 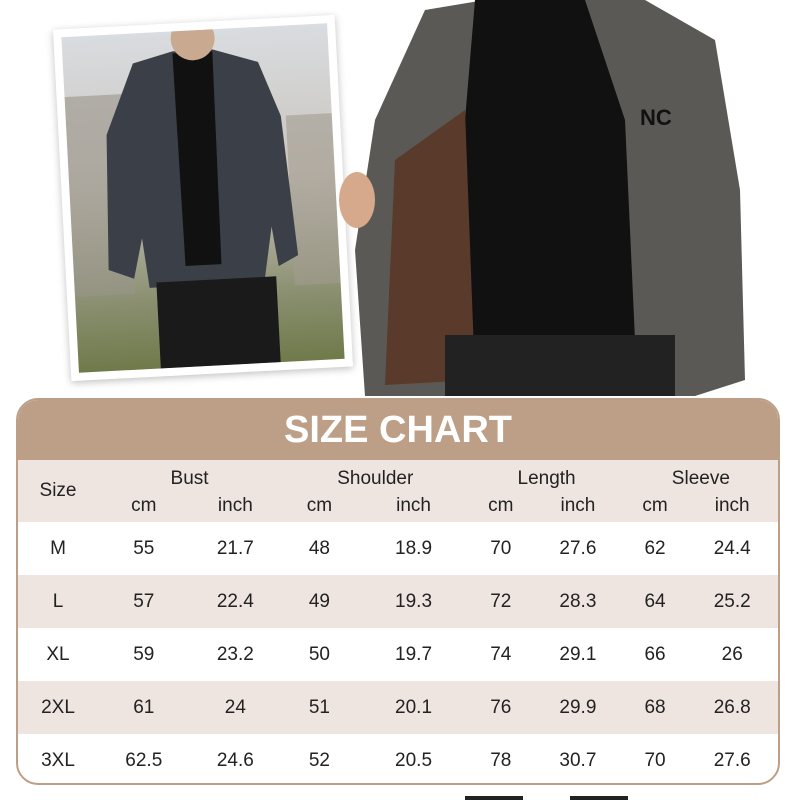 What do you see at coordinates (578, 707) in the screenshot?
I see `measurement-cell: 29.9` at bounding box center [578, 707].